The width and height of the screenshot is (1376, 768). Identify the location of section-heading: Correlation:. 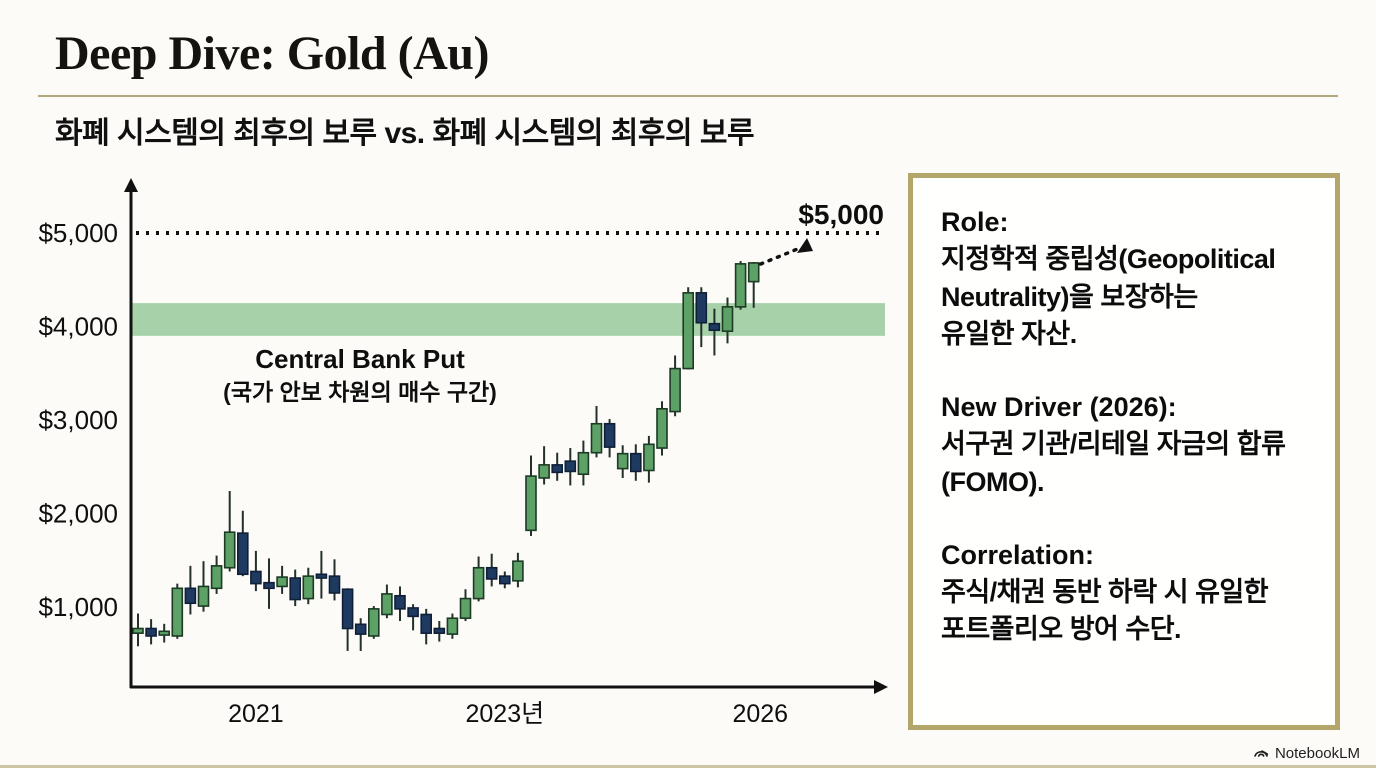
(1018, 554).